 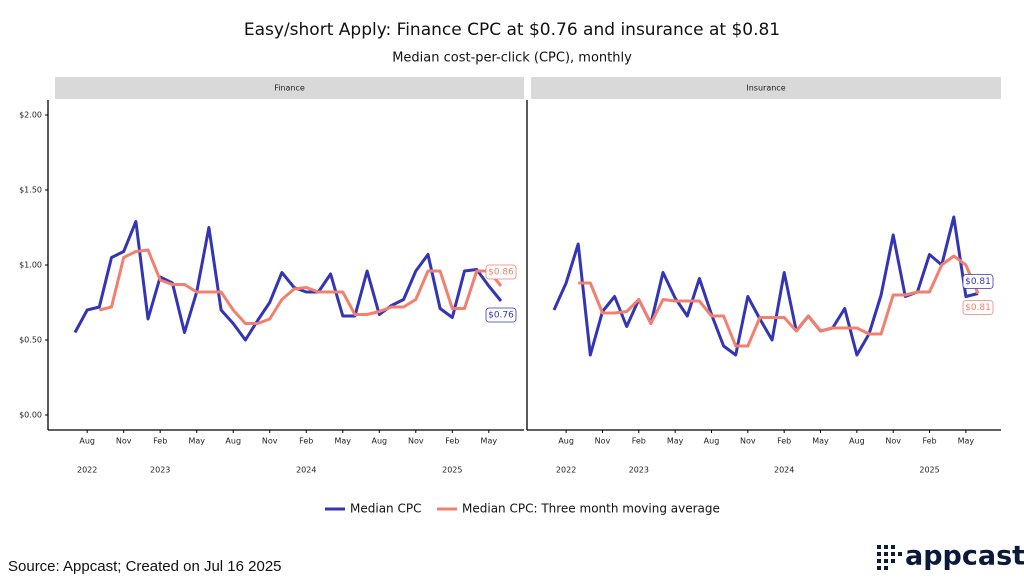 I want to click on logo: appcast, so click(x=964, y=556).